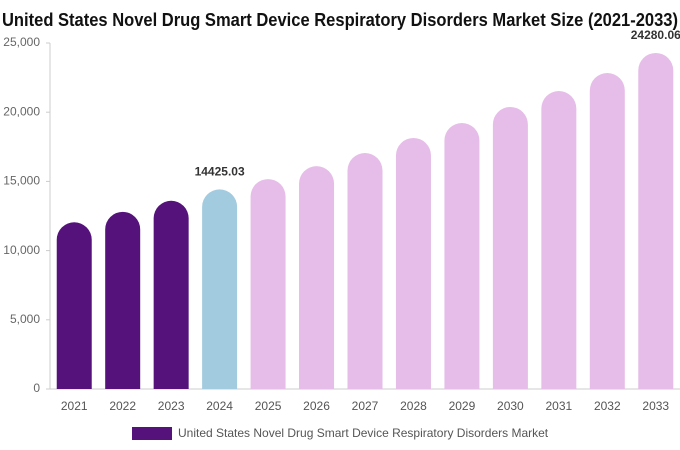  I want to click on x-tick-label: 2029, so click(462, 406).